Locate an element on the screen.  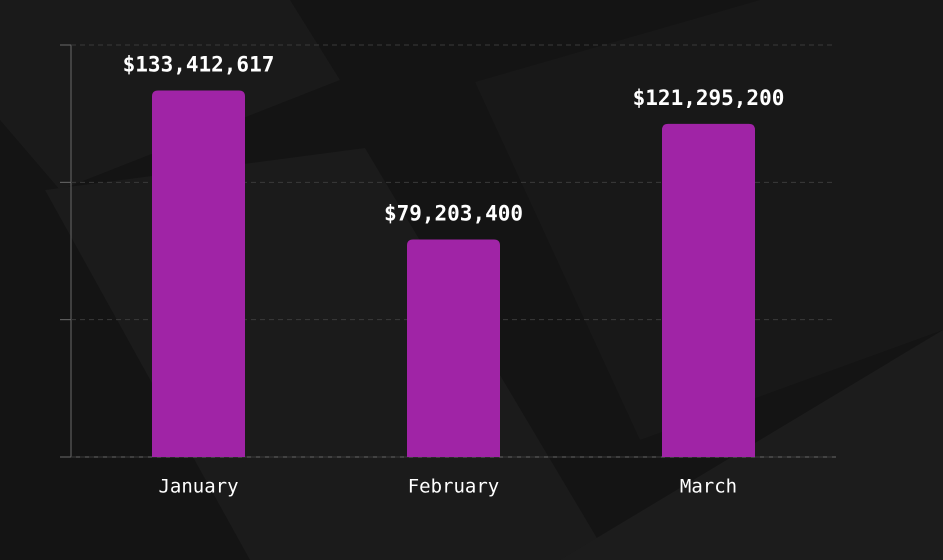
x-tick-label: February is located at coordinates (454, 487).